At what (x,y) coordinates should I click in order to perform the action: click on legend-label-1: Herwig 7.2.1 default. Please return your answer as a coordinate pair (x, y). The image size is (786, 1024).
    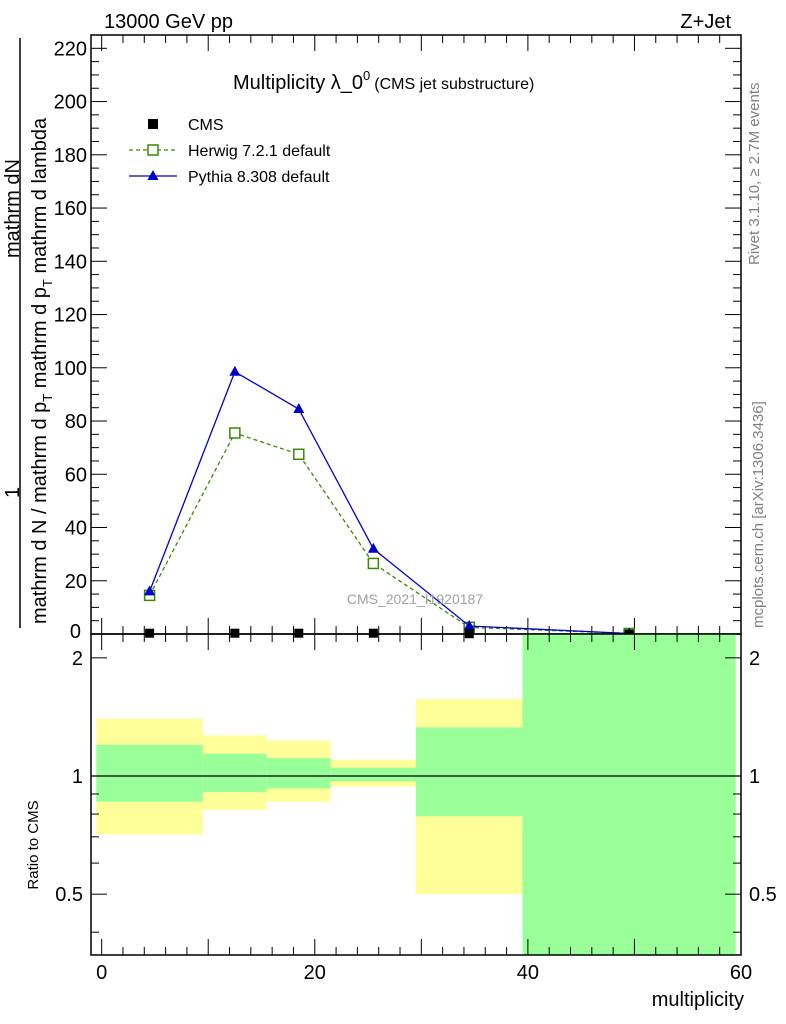
    Looking at the image, I should click on (259, 151).